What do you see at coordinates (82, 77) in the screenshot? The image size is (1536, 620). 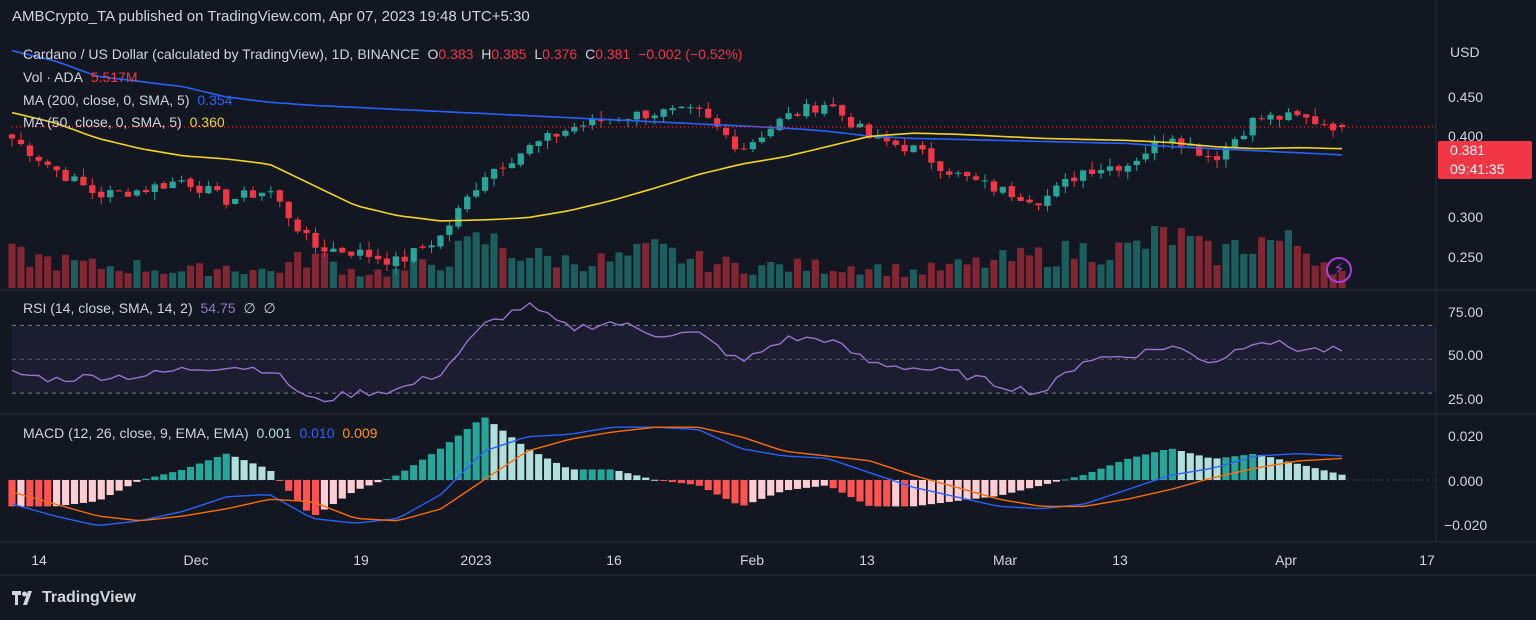 I see `volume-legend: Vol · ADA 5.517M` at bounding box center [82, 77].